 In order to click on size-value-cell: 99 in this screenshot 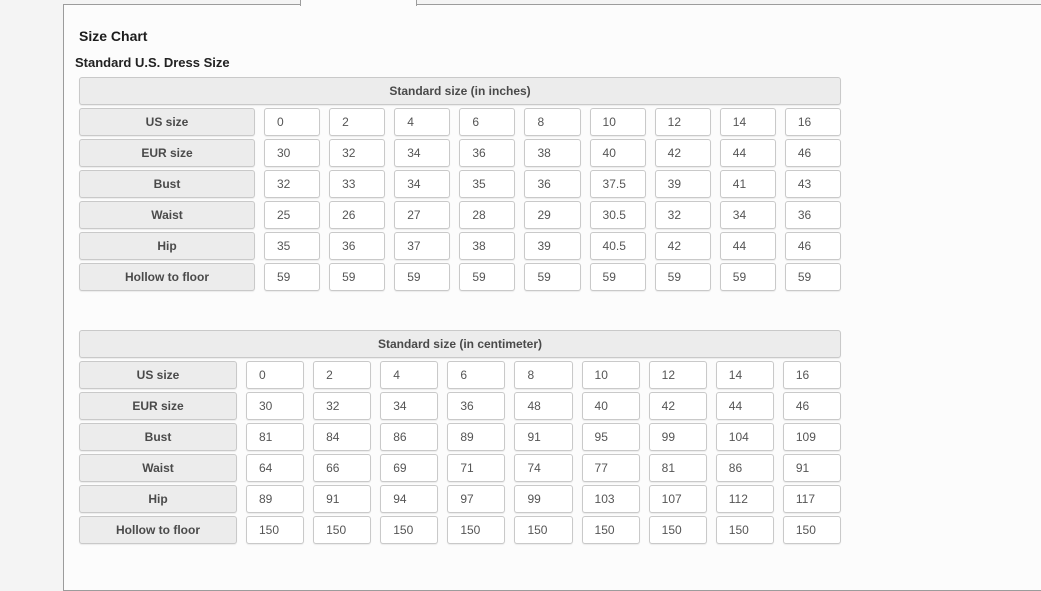, I will do `click(677, 437)`.